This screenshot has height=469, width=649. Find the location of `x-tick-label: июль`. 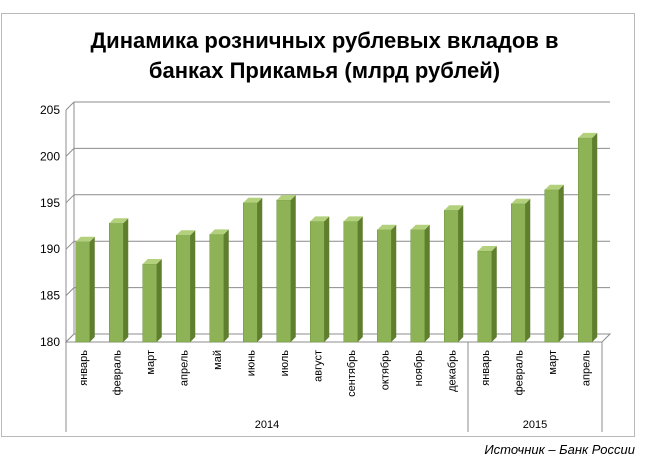

x-tick-label: июль is located at coordinates (285, 363).